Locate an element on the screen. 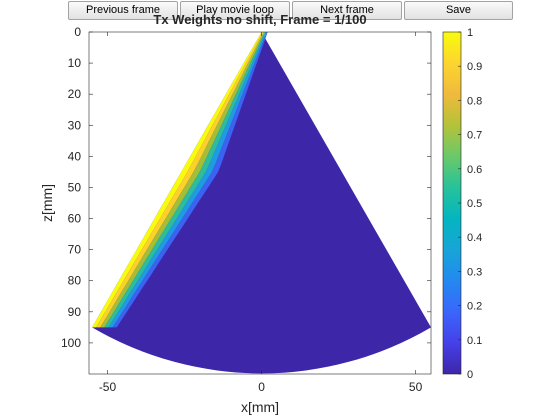 This screenshot has height=420, width=560. y-tick-label: 50 is located at coordinates (75, 187).